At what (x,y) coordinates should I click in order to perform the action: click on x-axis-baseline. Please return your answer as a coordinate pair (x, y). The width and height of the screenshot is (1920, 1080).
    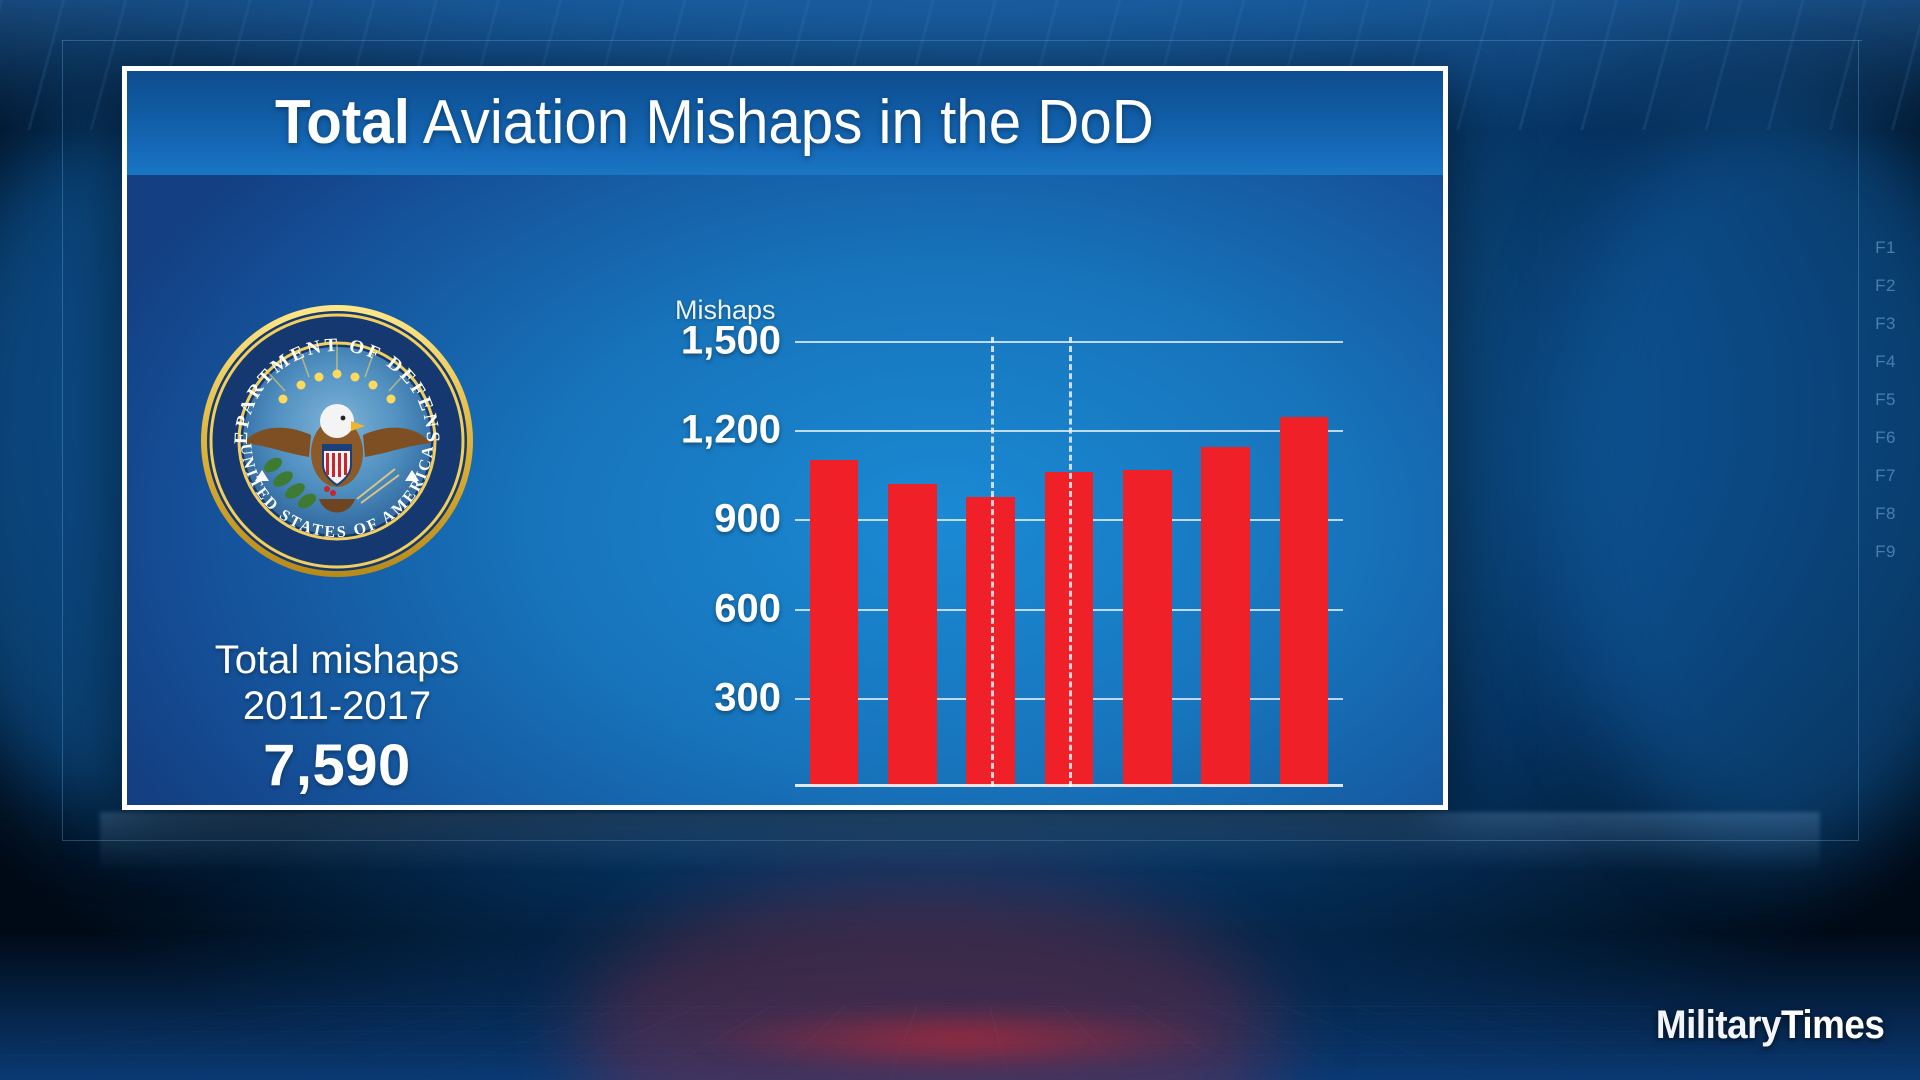
    Looking at the image, I should click on (1069, 785).